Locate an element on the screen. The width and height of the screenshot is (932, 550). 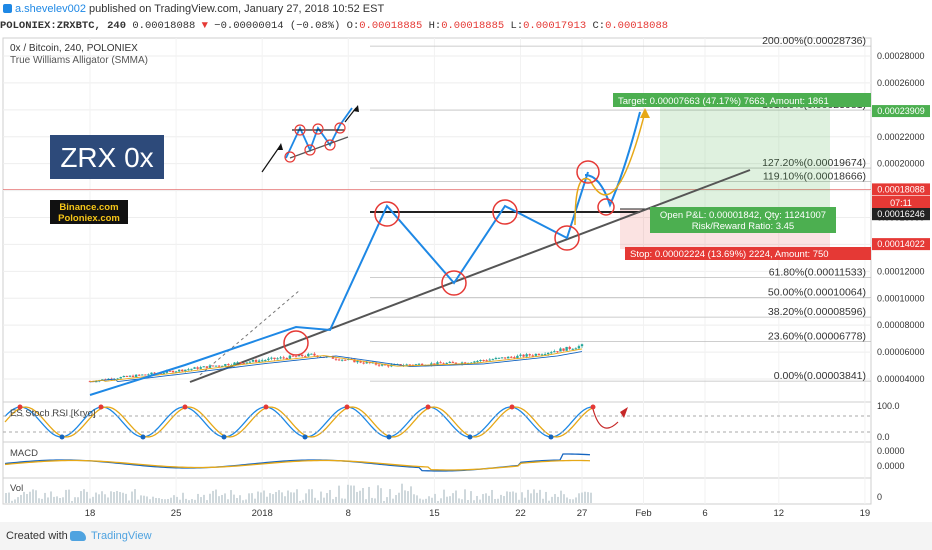
pl-badge is located at coordinates (743, 220).